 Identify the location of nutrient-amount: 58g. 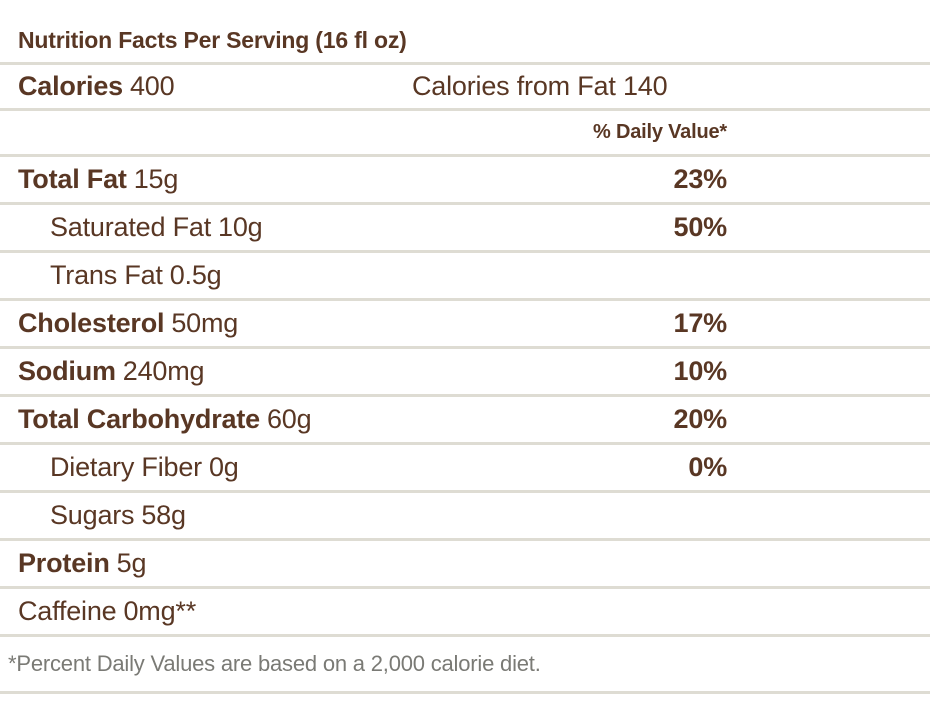
(163, 515).